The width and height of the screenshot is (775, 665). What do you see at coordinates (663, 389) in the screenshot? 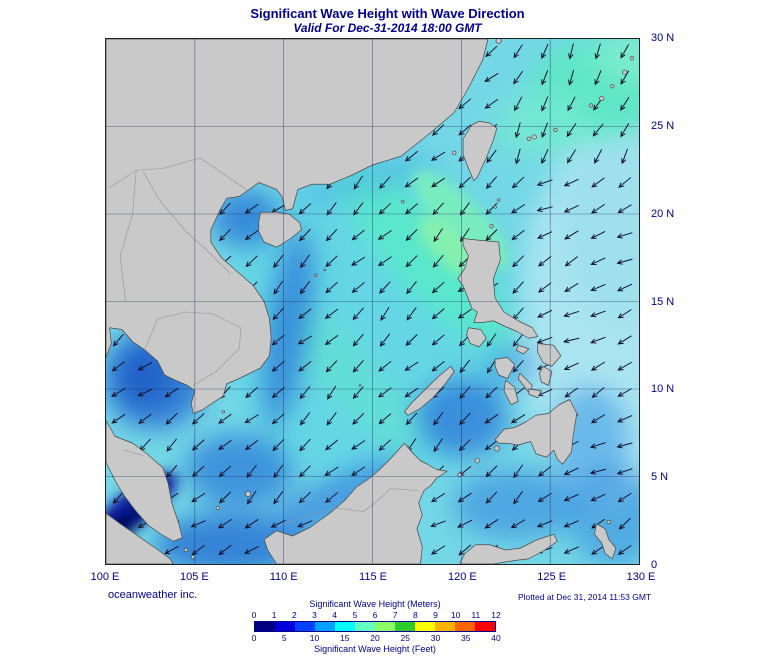
I see `latitude-tick-label: 10 N` at bounding box center [663, 389].